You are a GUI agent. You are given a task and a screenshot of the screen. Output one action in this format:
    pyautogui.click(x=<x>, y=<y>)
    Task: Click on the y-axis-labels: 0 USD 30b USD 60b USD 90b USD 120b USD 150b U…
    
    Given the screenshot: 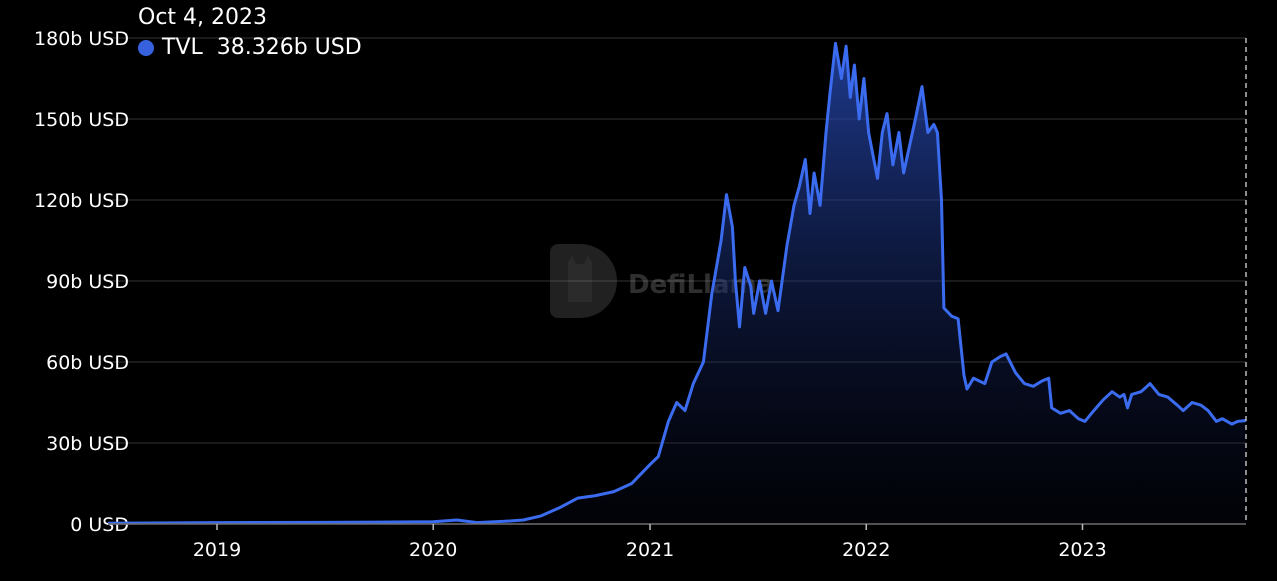 What is the action you would take?
    pyautogui.click(x=81, y=282)
    